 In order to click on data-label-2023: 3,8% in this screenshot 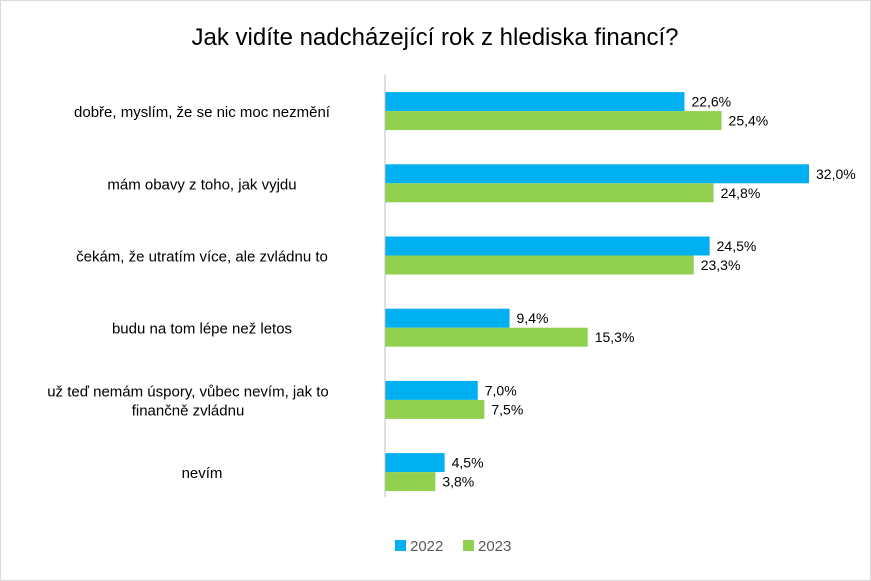, I will do `click(458, 482)`.